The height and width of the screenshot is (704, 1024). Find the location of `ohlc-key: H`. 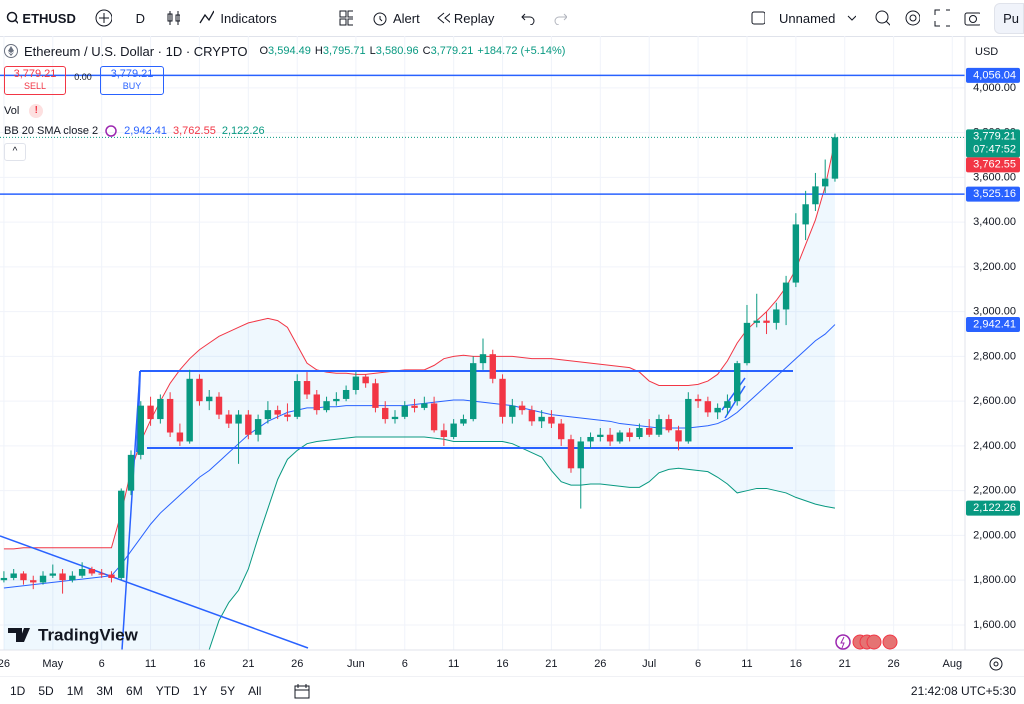

ohlc-key: H is located at coordinates (318, 51).